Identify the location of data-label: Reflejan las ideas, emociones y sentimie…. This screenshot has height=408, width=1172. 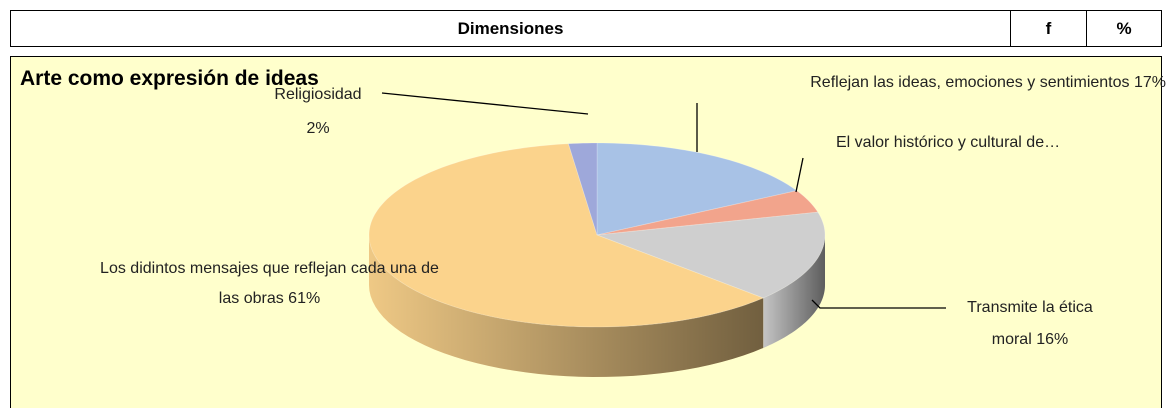
(988, 83).